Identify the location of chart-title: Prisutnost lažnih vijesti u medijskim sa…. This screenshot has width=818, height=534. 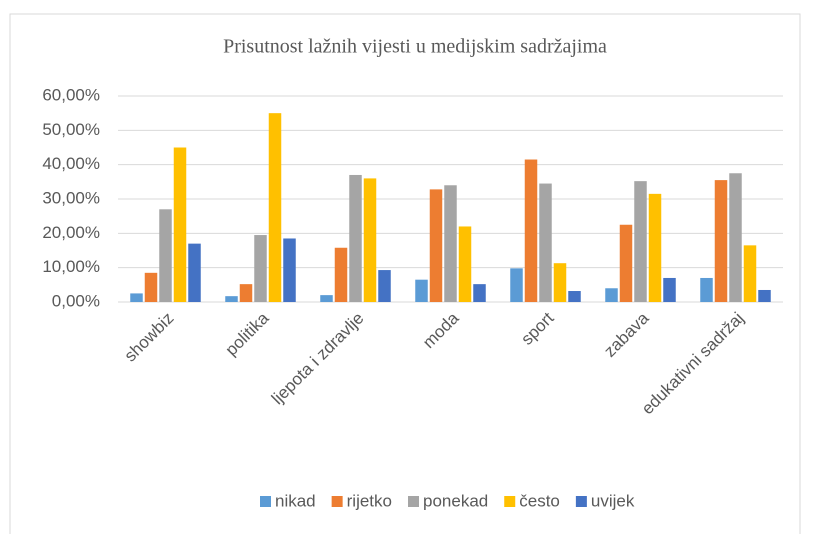
(415, 47).